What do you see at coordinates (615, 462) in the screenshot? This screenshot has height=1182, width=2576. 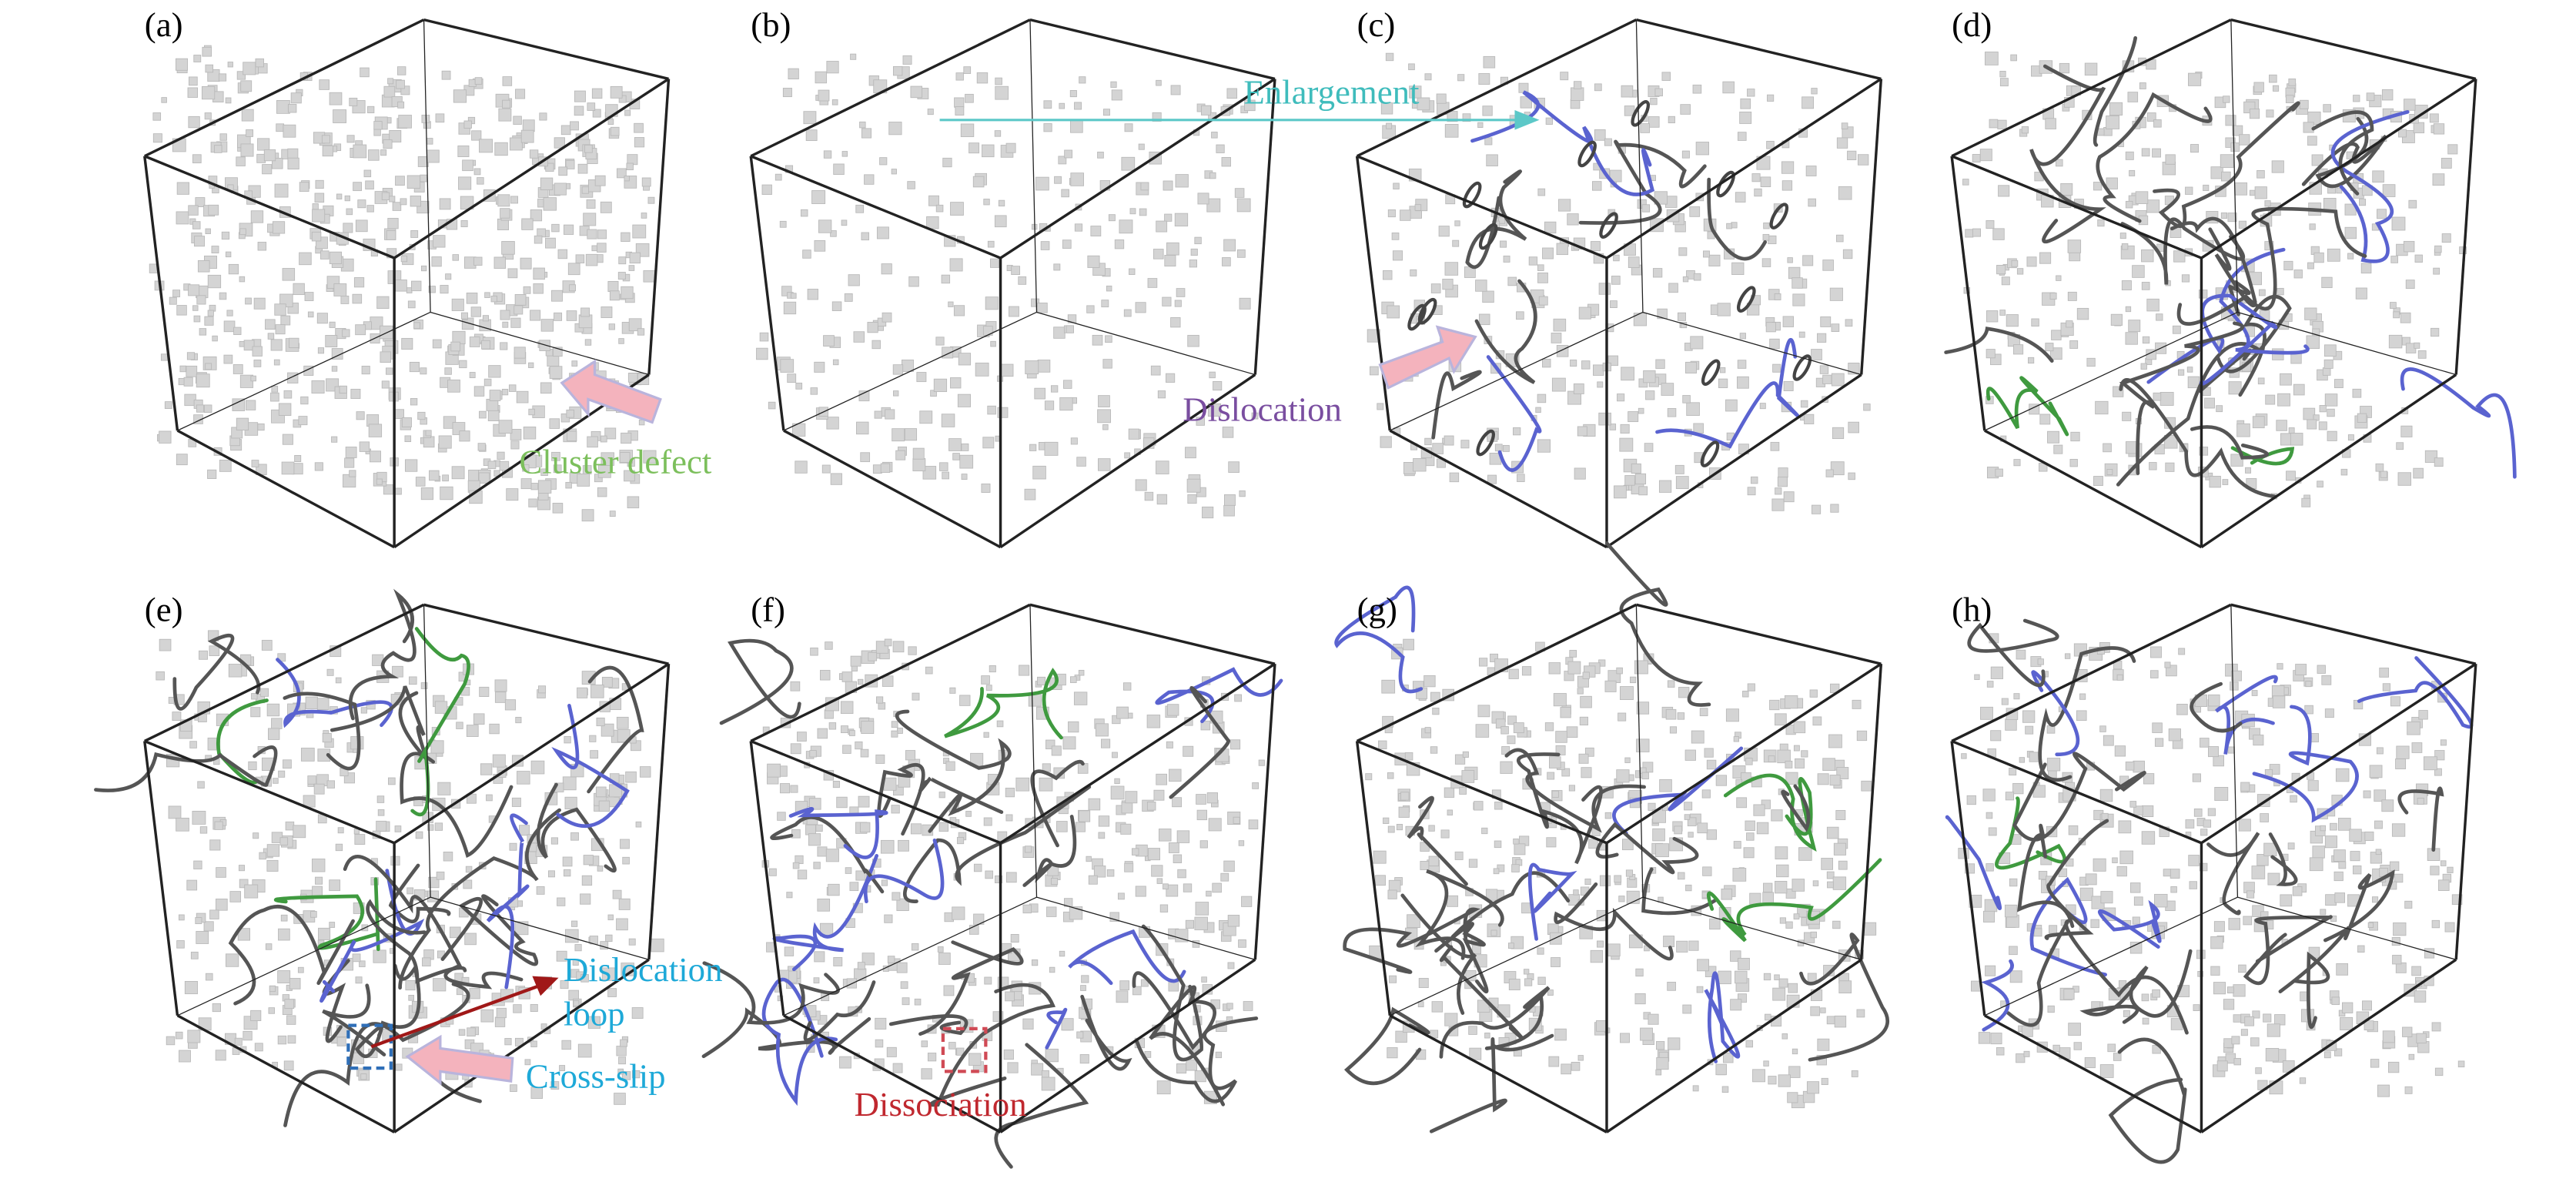 I see `cluster-defect-label: Cluster defect` at bounding box center [615, 462].